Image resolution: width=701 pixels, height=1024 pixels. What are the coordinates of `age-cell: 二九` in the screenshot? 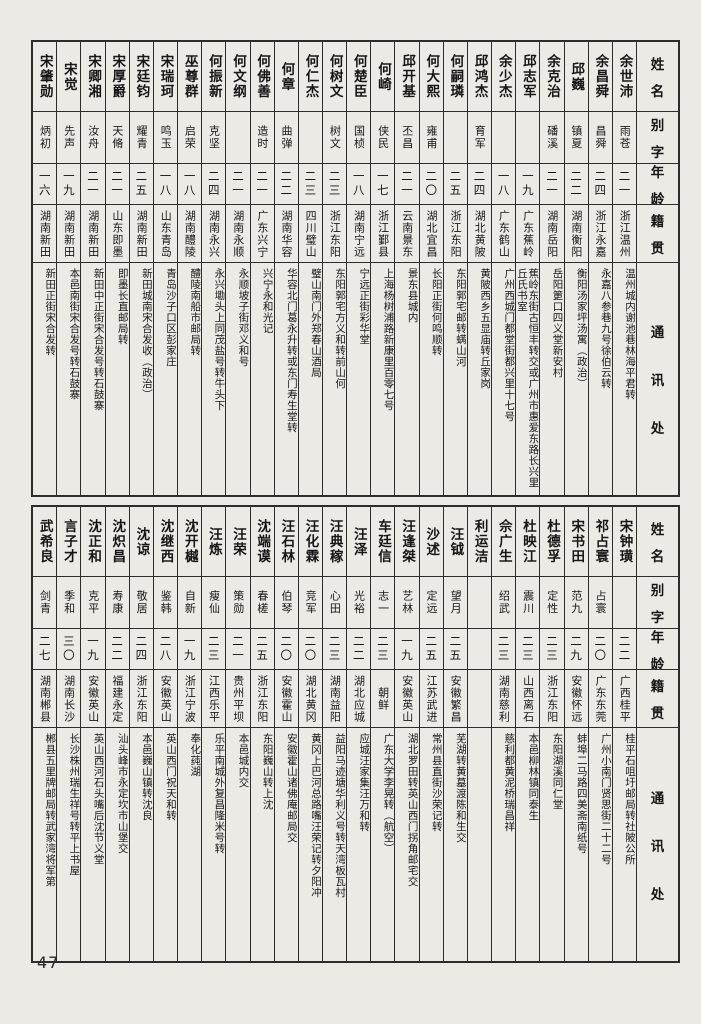 It's located at (576, 648).